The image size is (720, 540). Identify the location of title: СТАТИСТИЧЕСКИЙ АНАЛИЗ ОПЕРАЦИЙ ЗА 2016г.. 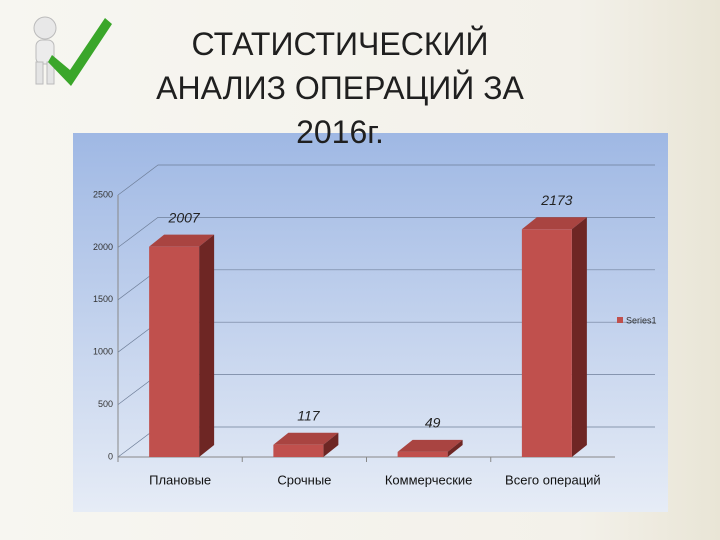
(340, 88).